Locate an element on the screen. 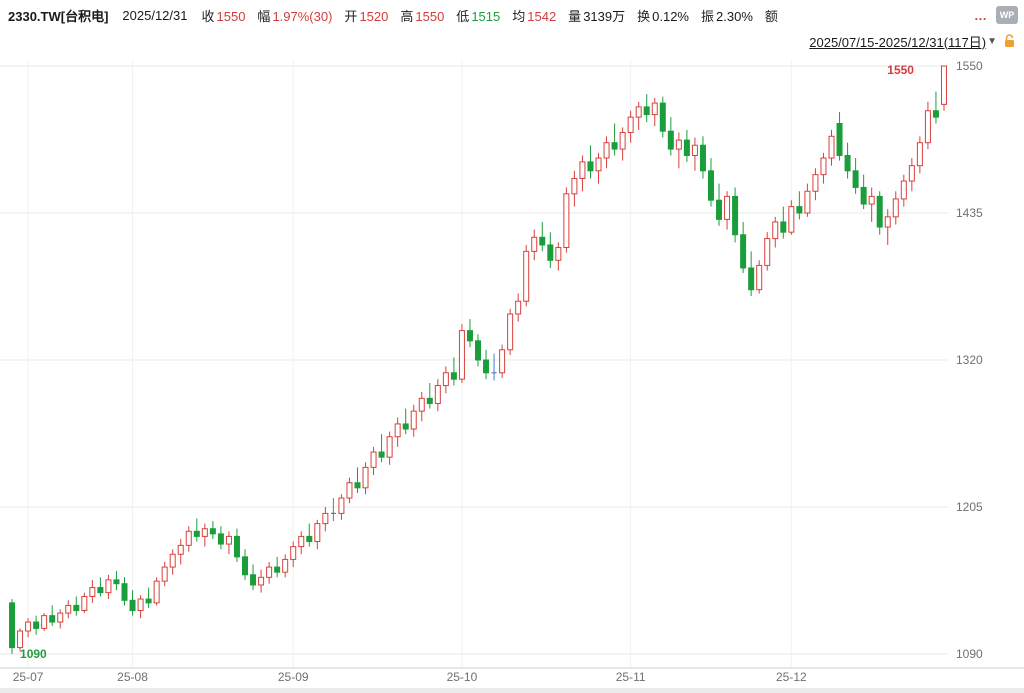 Image resolution: width=1024 pixels, height=693 pixels. svg-text: 25-10 is located at coordinates (462, 677).